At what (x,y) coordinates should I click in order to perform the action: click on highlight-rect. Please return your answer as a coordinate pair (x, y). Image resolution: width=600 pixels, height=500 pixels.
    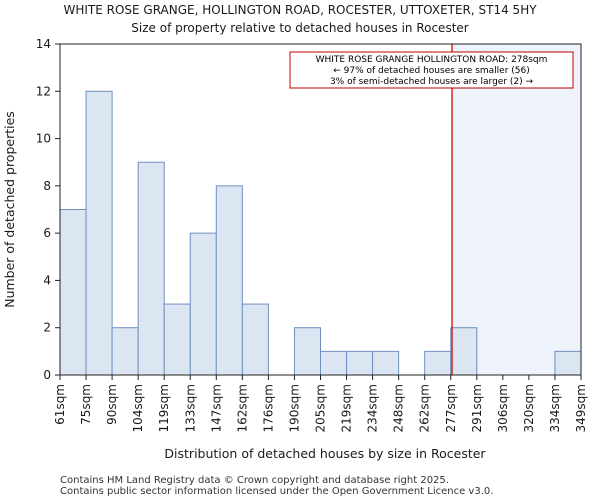
    Looking at the image, I should click on (515, 209).